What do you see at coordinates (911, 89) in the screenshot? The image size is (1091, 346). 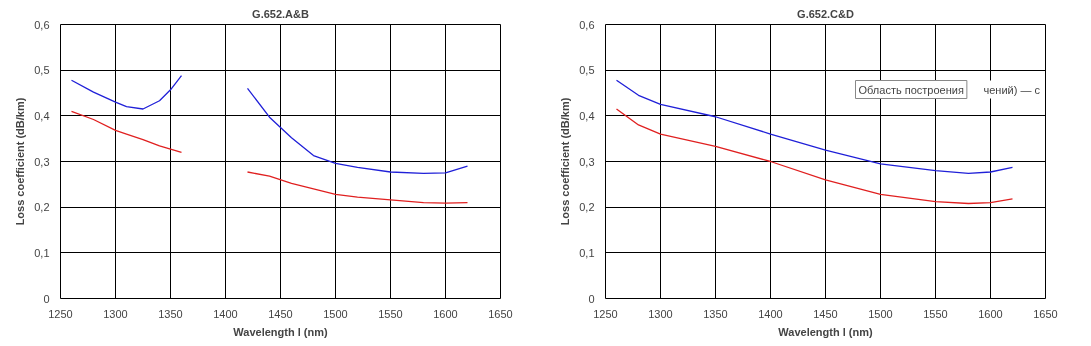 I see `annotation: Область построения` at bounding box center [911, 89].